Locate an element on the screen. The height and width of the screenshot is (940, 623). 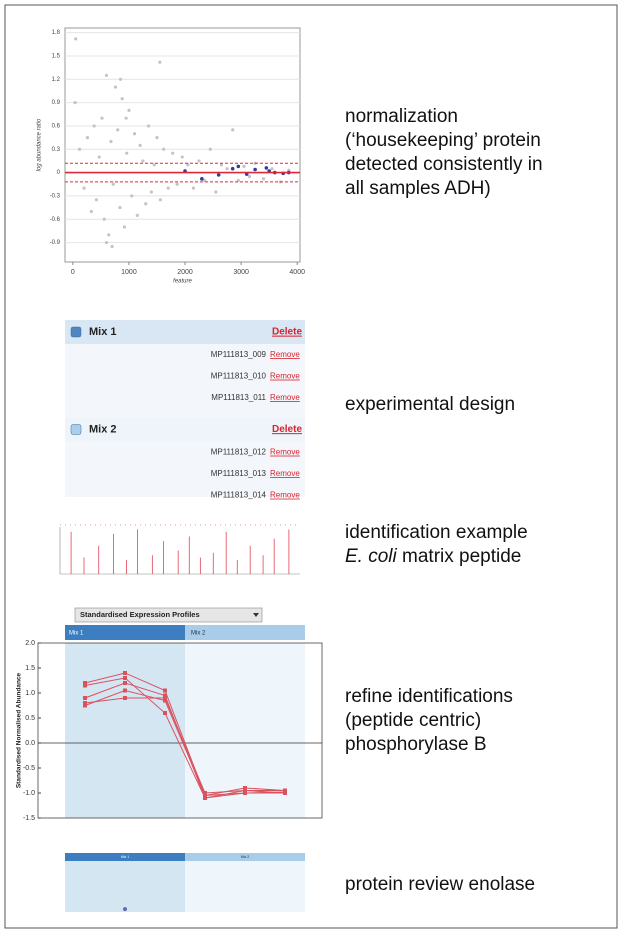
group-name: Mix 2 is located at coordinates (103, 429).